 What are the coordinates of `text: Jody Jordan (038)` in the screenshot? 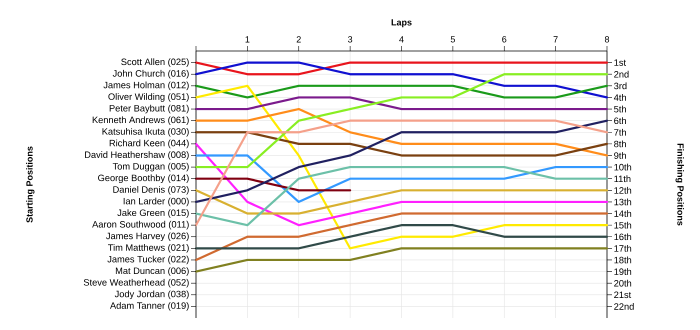 It's located at (151, 295).